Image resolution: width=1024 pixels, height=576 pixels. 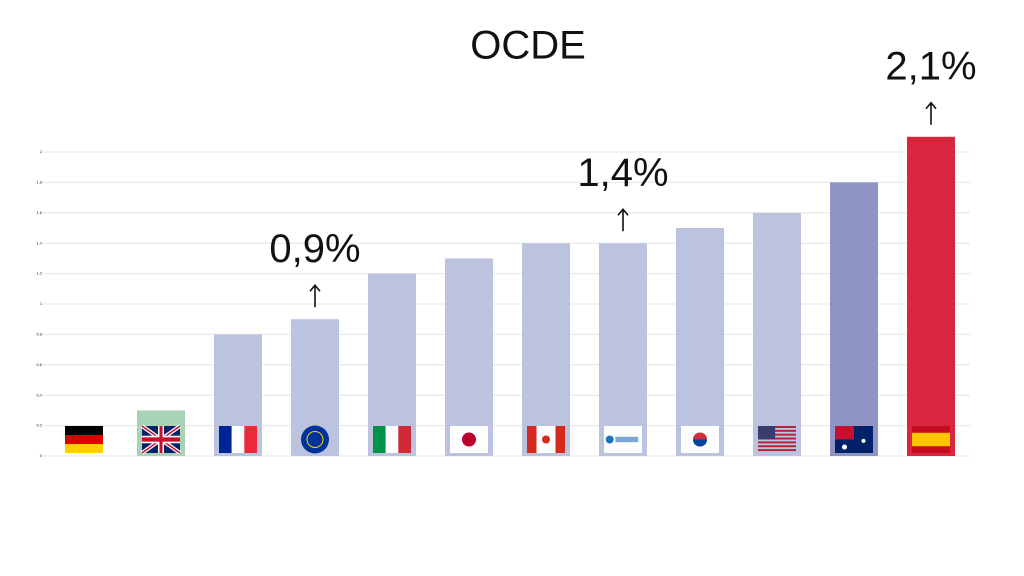 I want to click on value-label: 0,9%, so click(x=314, y=249).